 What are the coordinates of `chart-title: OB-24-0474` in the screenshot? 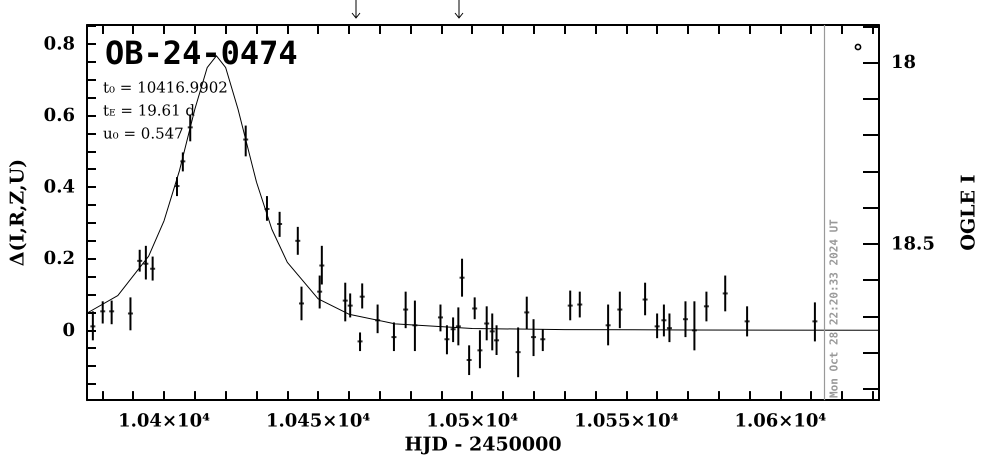 It's located at (201, 53).